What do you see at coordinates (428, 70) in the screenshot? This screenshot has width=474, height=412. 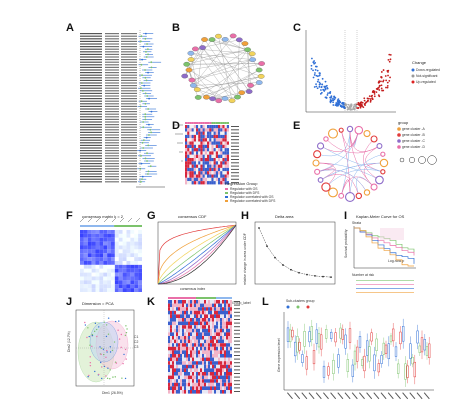 I see `panel-c-legend-down: Down-regulated` at bounding box center [428, 70].